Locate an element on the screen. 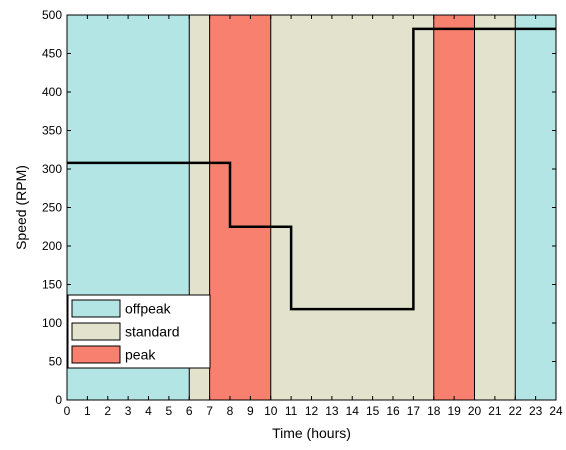 This screenshot has height=450, width=566. y-tick-label-450: 450 is located at coordinates (52, 54).